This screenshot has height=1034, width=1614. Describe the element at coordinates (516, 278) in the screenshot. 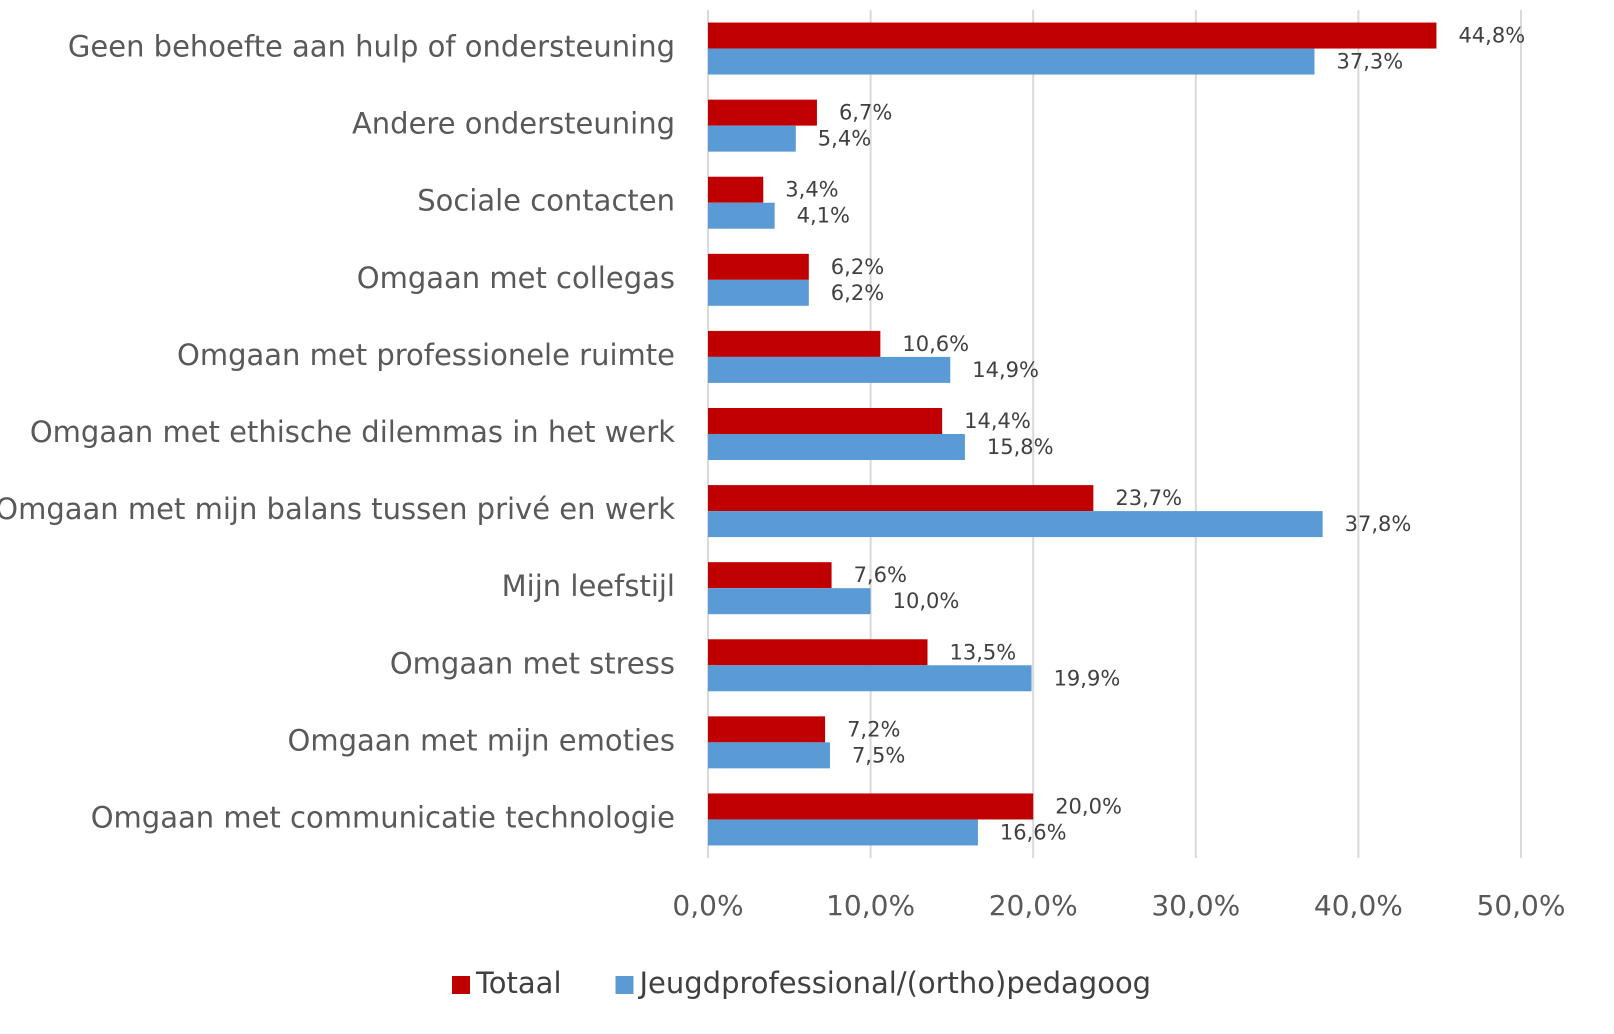

I see `y-tick-label: Omgaan met collegas` at that location.